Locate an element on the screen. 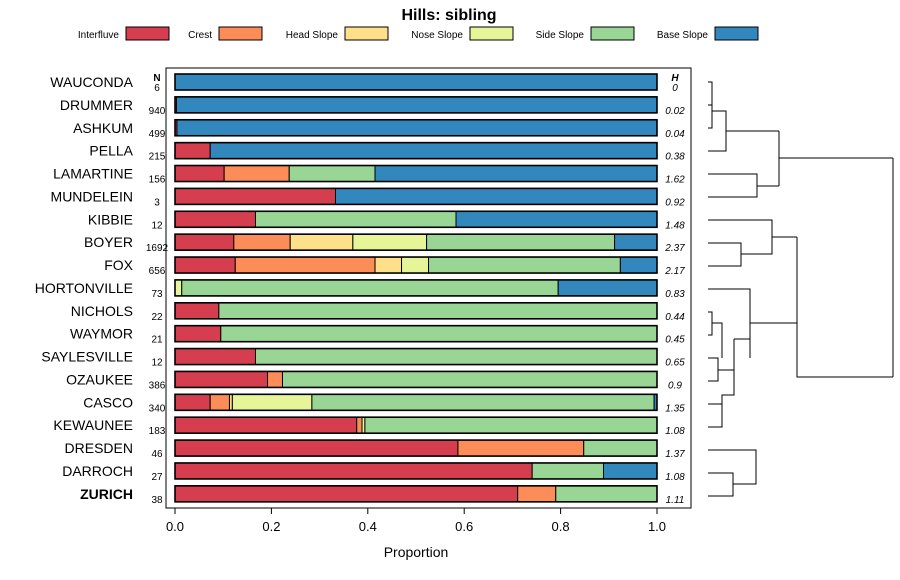 This screenshot has height=580, width=900. bar-row: WAYMOR 21 0.45 is located at coordinates (377, 335).